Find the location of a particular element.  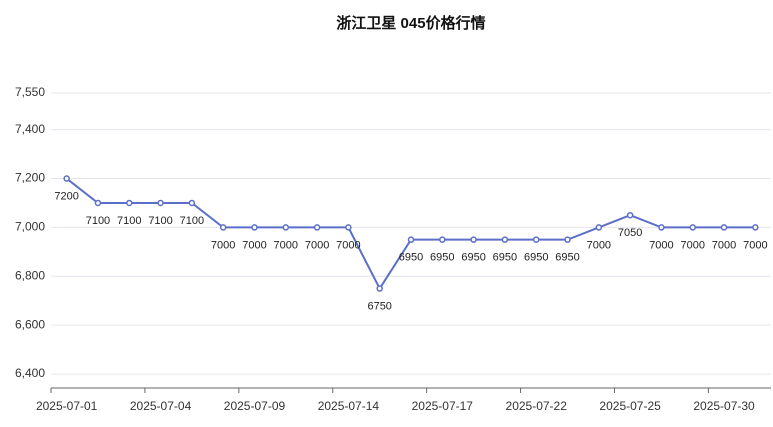

x-tick-label: 2025-07-01 is located at coordinates (67, 406).